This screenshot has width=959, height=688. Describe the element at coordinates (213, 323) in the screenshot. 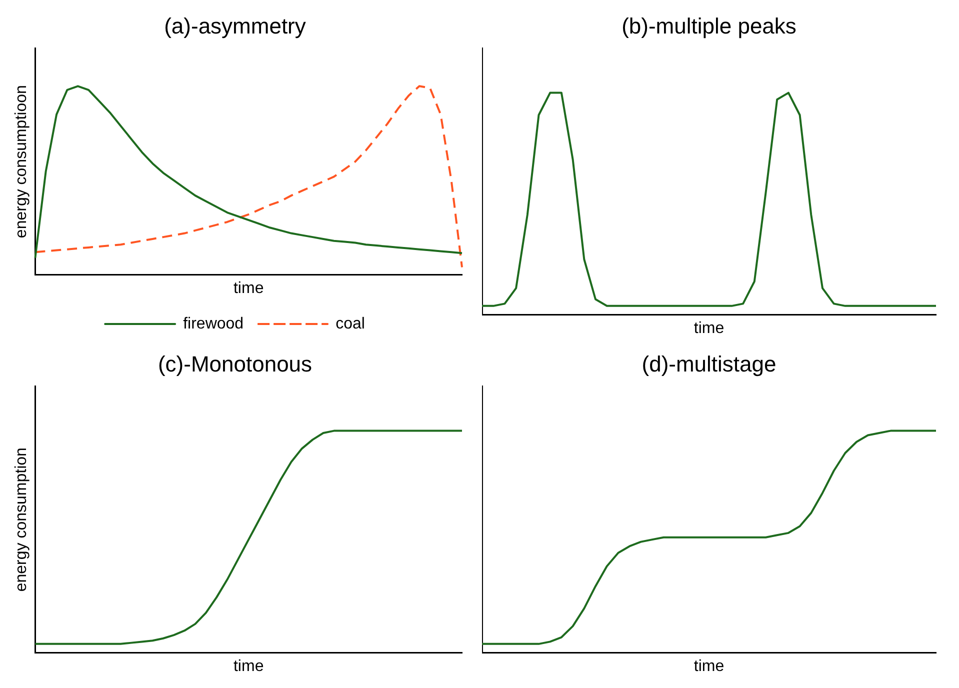

I see `legend-label: firewood` at that location.